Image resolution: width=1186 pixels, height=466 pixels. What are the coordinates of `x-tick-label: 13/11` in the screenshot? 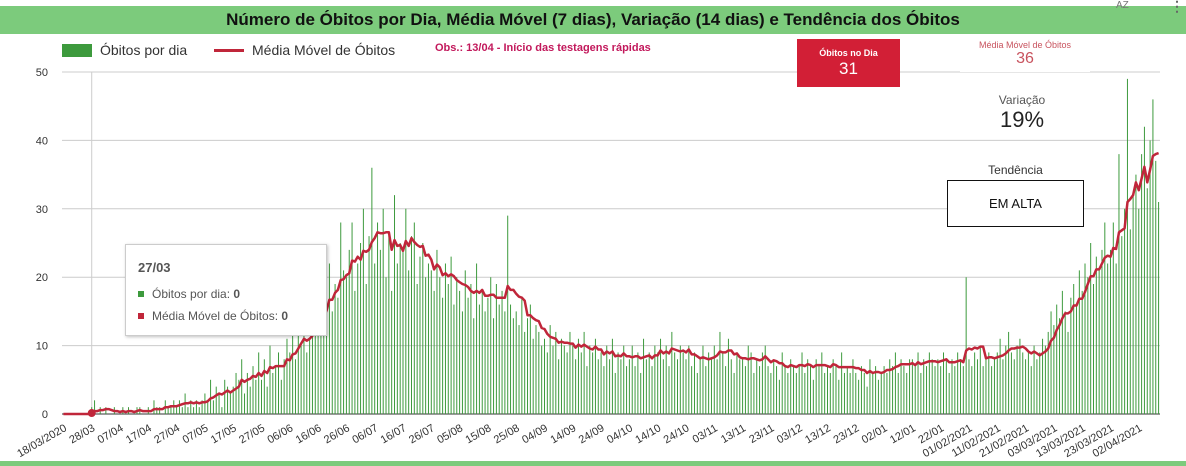 It's located at (733, 434).